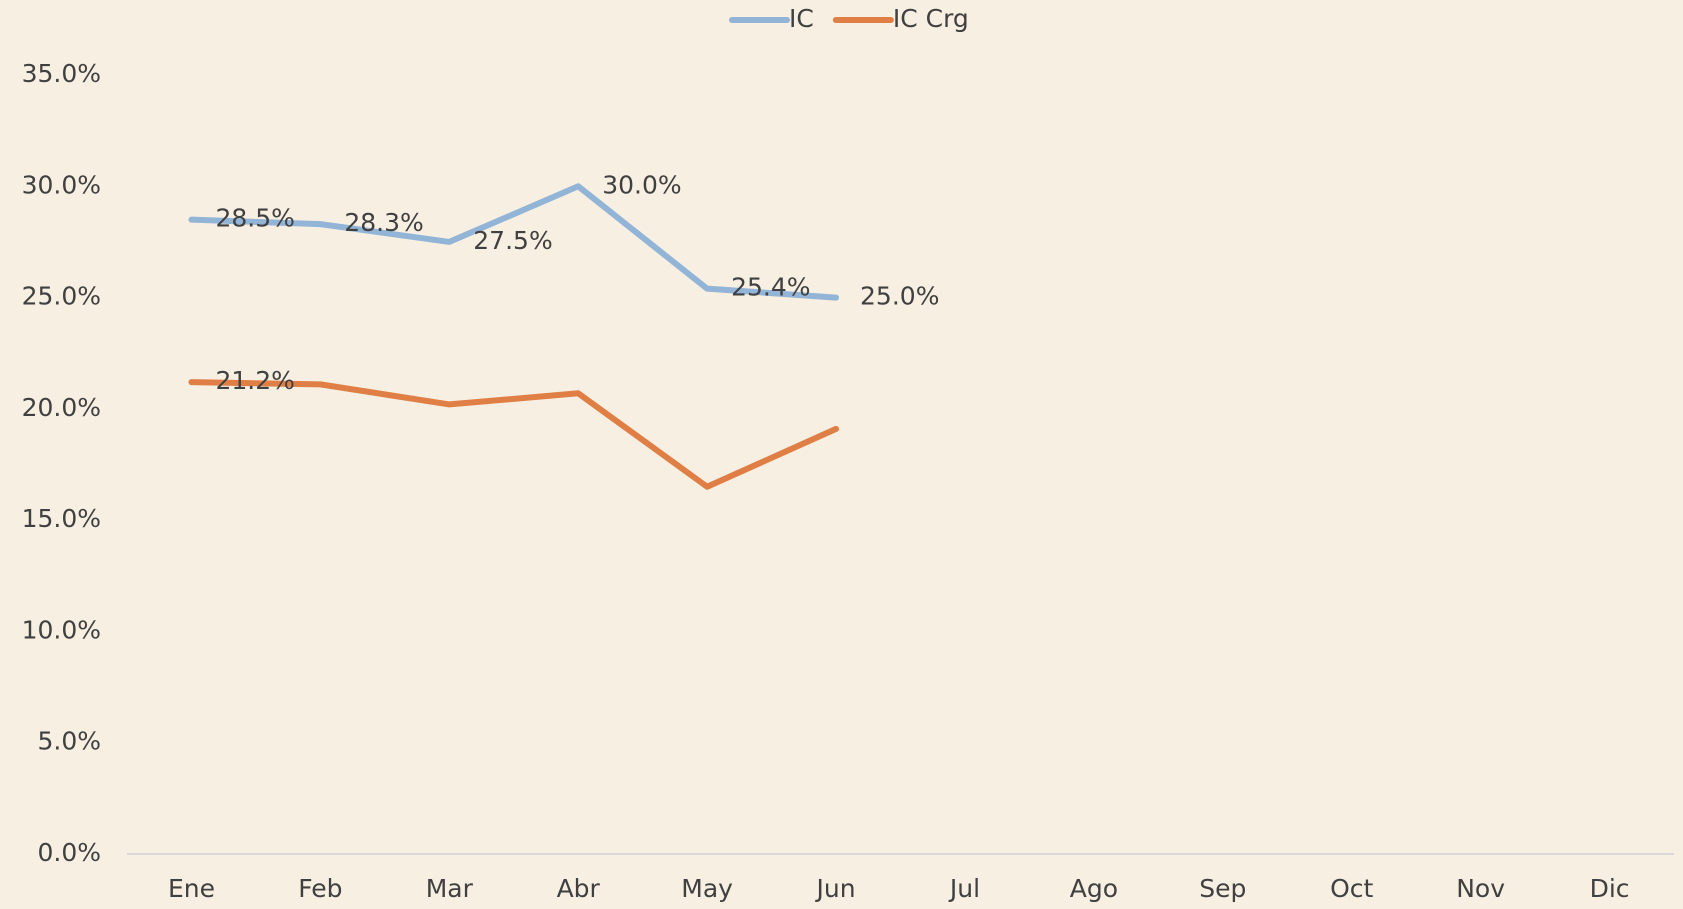  I want to click on legend-label: IC Crg, so click(931, 18).